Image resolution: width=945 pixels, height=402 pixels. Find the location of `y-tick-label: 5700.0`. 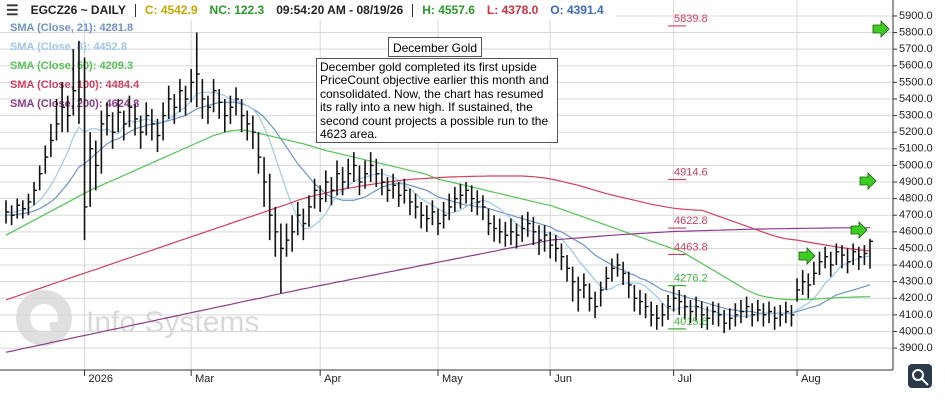

y-tick-label: 5700.0 is located at coordinates (916, 49).